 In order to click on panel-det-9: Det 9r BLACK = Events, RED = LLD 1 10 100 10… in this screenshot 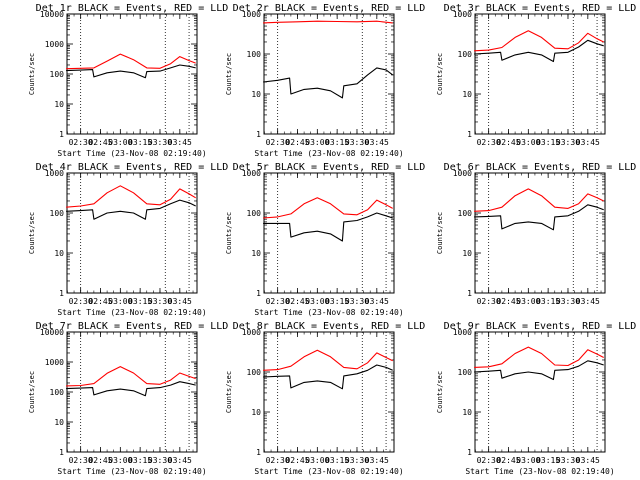, I will do `click(536, 398)`.